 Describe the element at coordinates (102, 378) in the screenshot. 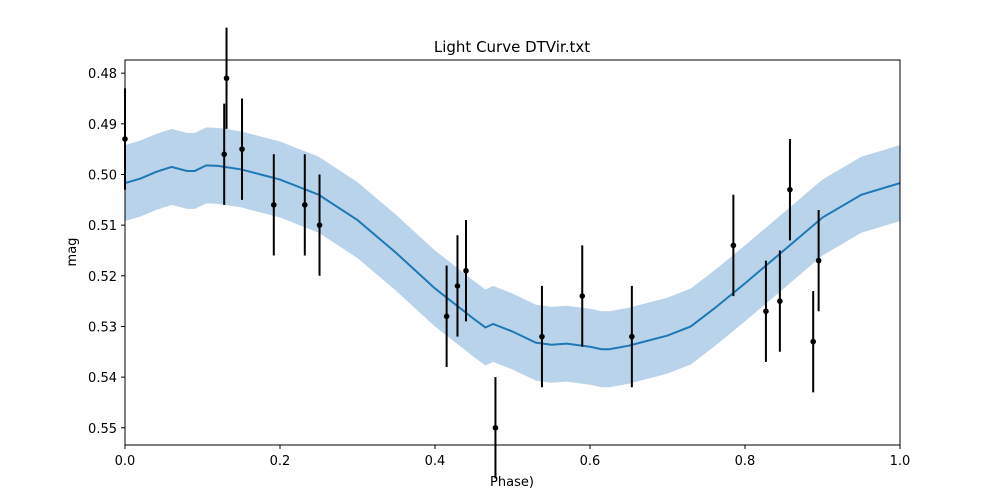

I see `y-tick-label: 0.54` at that location.